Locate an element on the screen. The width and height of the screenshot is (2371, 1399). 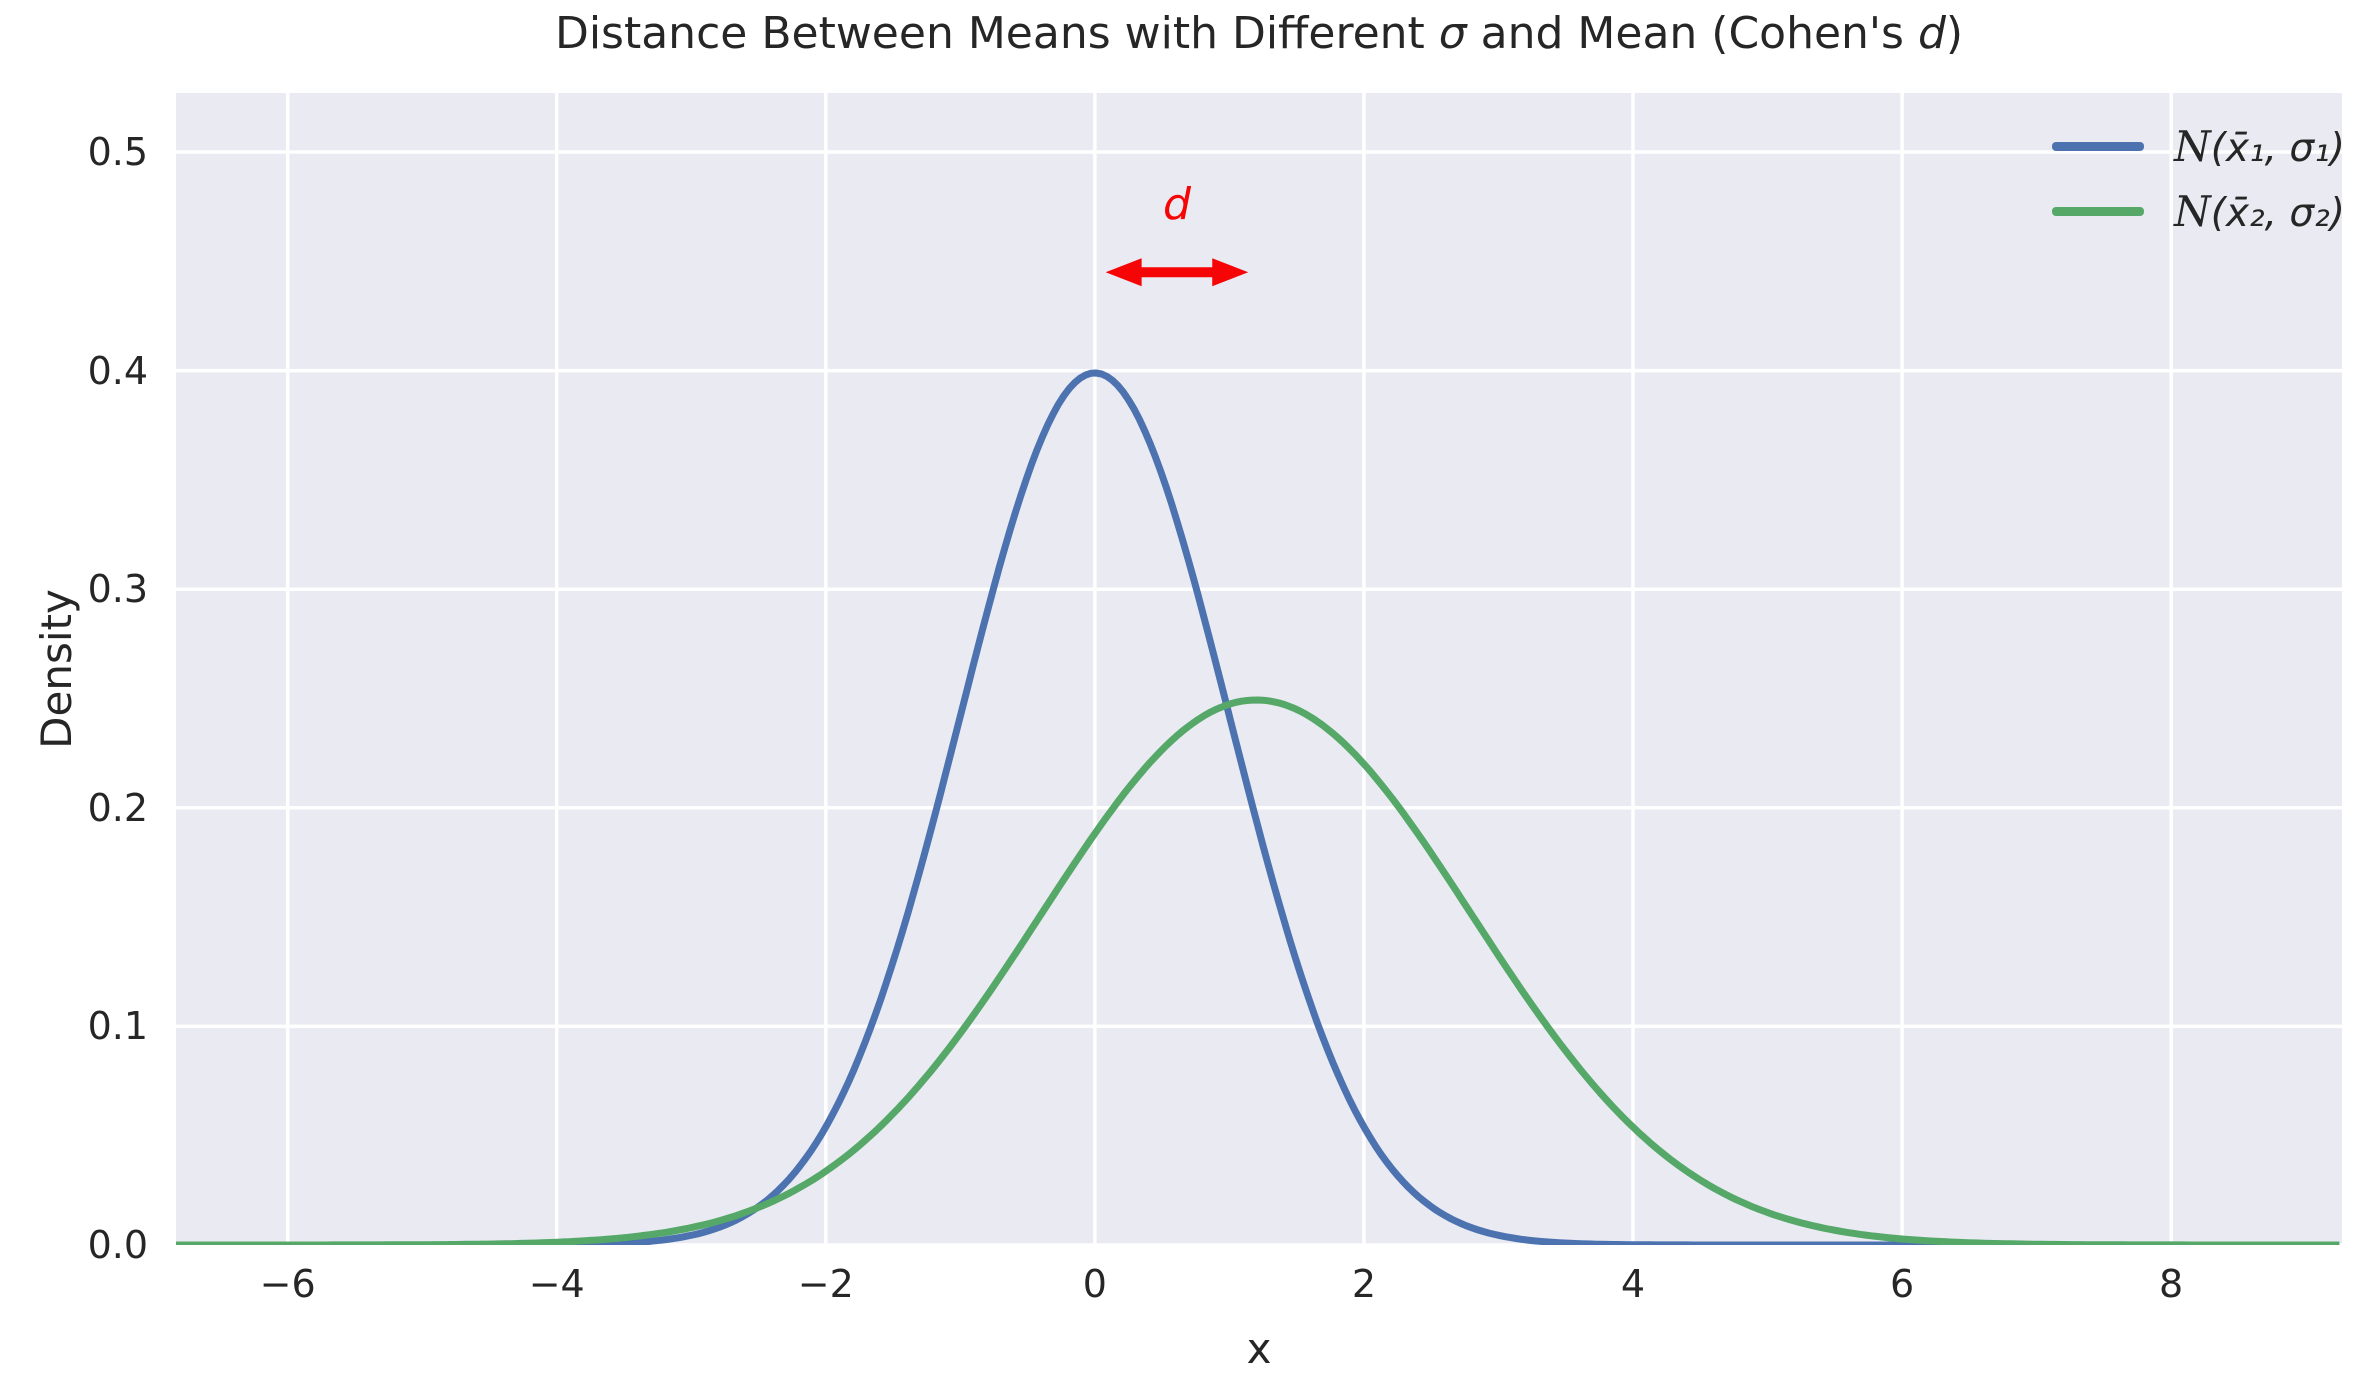
x-tick-label: 0 is located at coordinates (1094, 1284).